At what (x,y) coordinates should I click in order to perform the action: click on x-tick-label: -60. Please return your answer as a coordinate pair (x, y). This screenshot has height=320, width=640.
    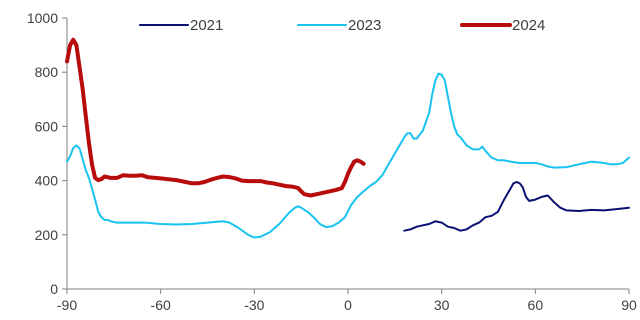
    Looking at the image, I should click on (161, 305).